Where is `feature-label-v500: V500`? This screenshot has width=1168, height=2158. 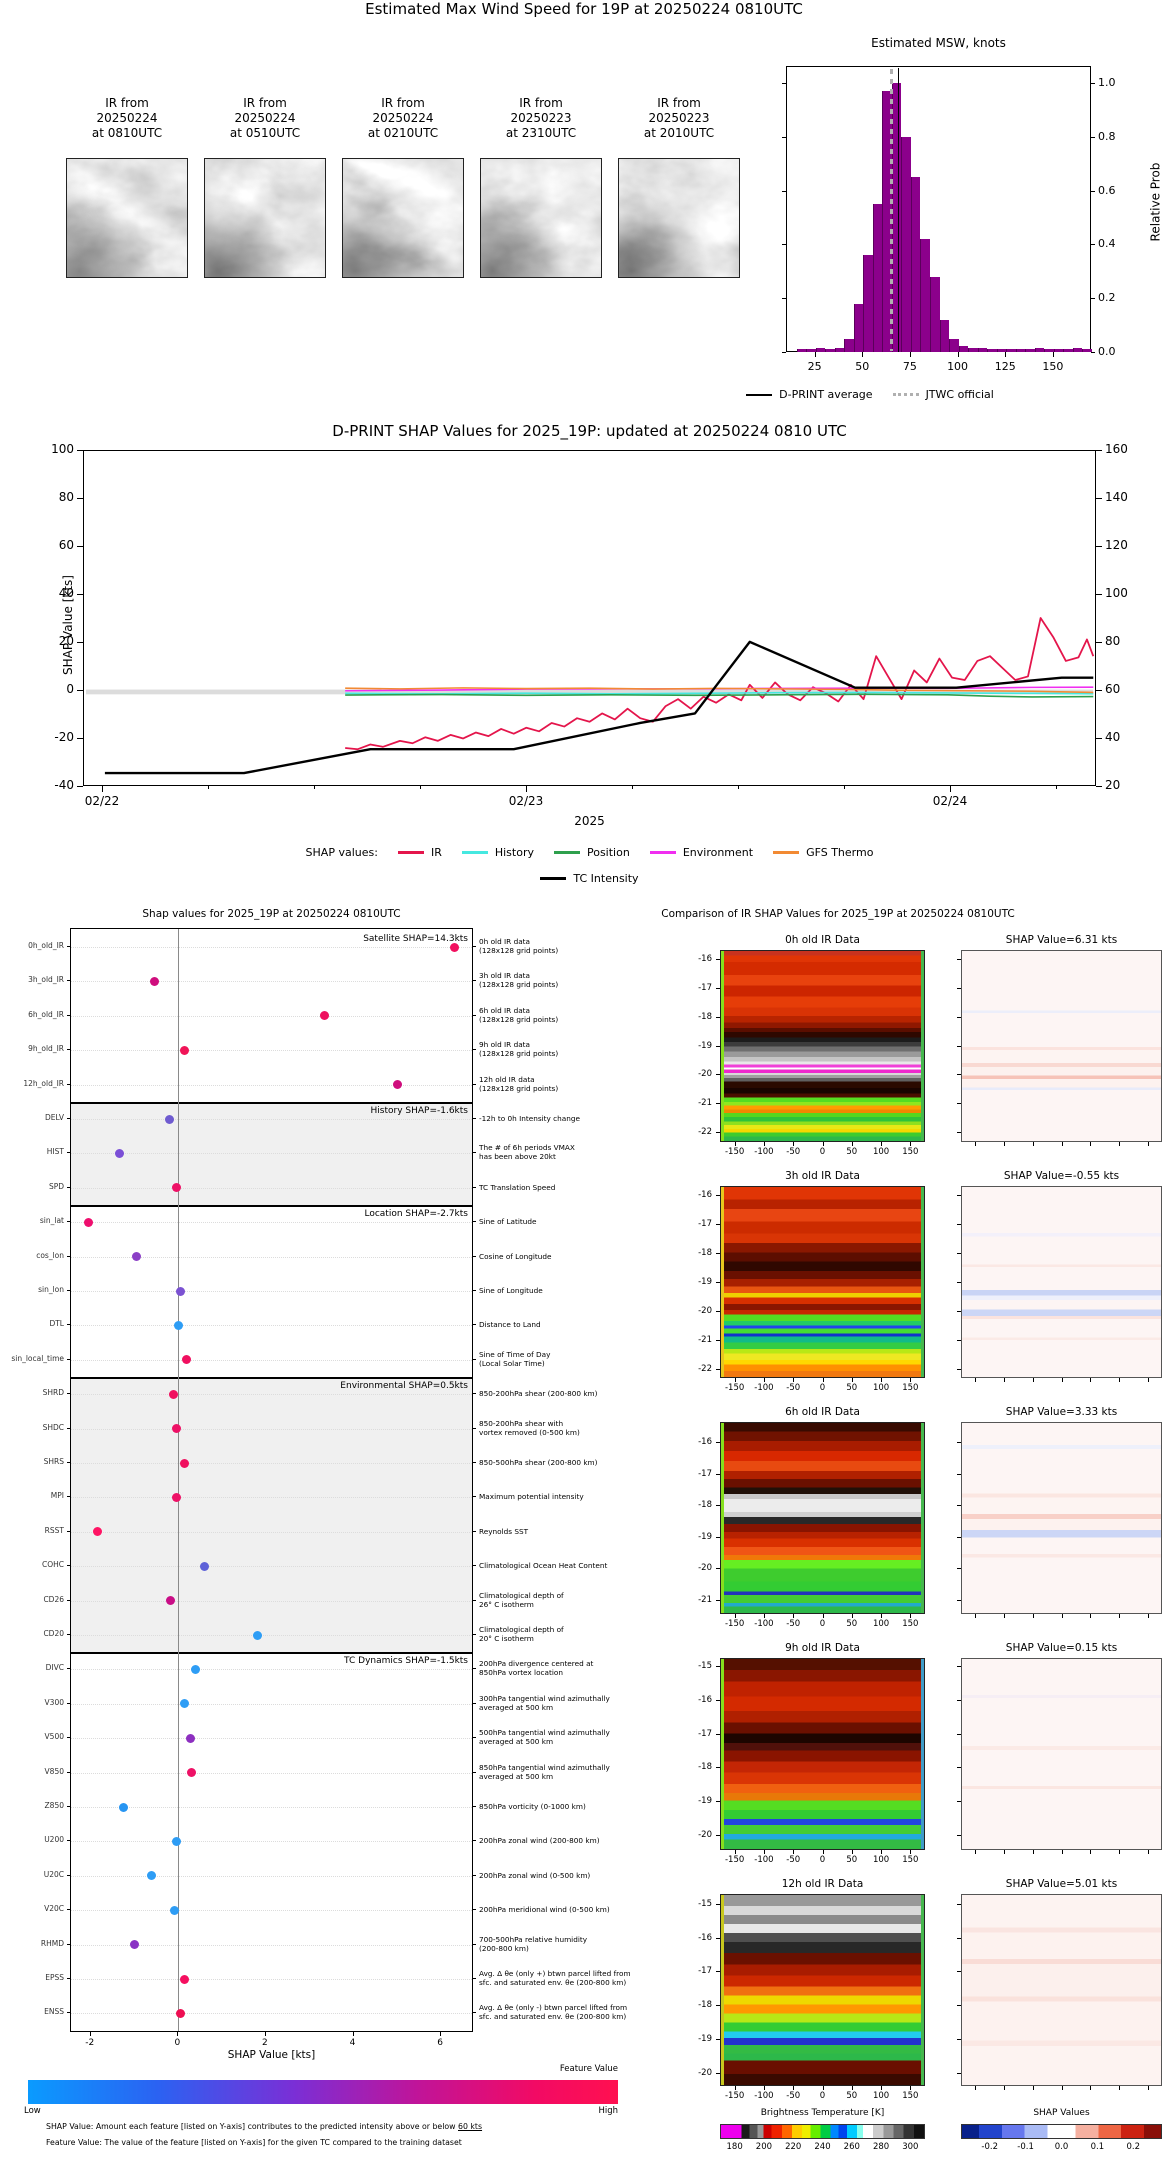 feature-label-v500: V500 is located at coordinates (54, 1737).